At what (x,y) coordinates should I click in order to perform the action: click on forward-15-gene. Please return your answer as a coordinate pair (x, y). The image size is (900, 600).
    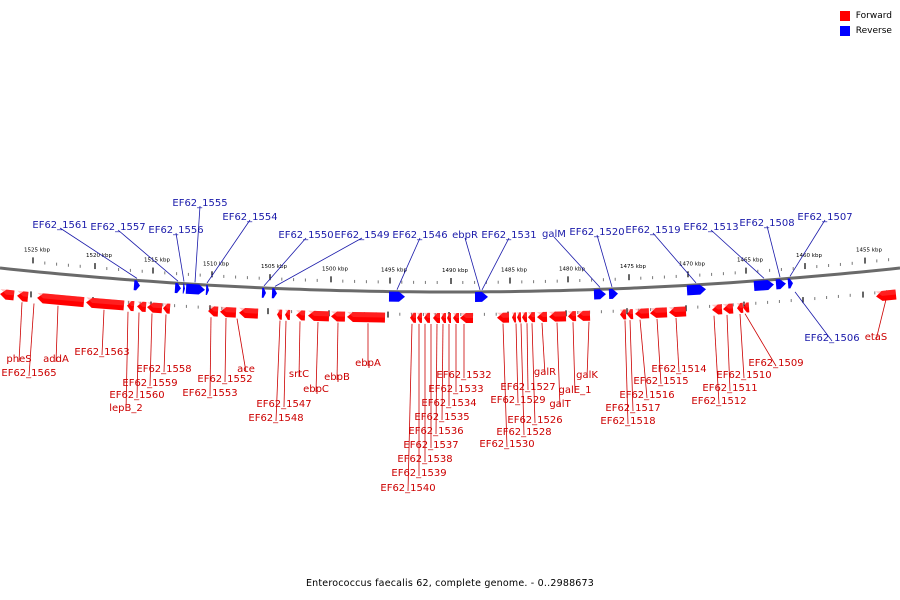
    Looking at the image, I should click on (338, 316).